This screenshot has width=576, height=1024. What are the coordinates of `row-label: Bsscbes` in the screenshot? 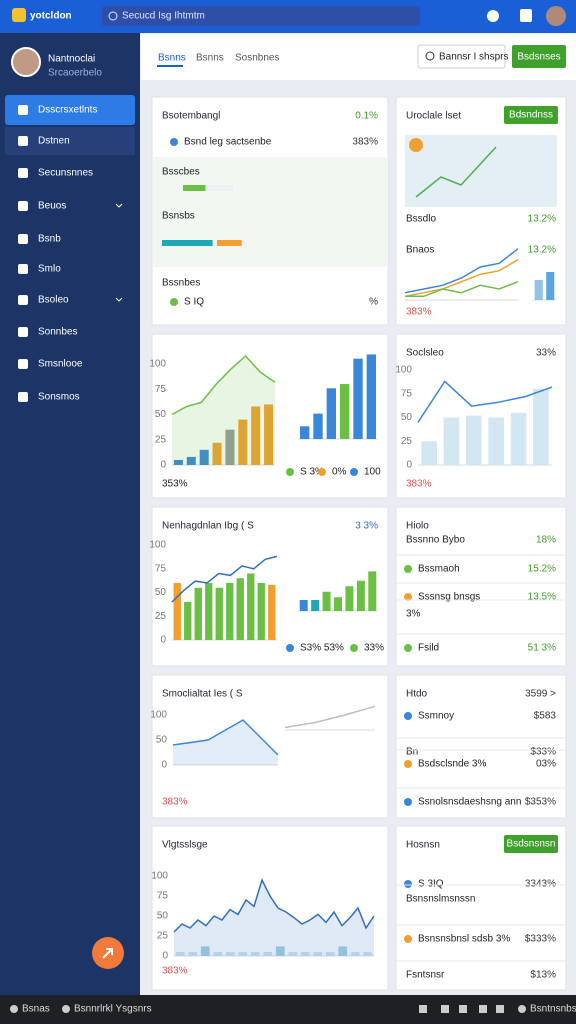 It's located at (181, 172).